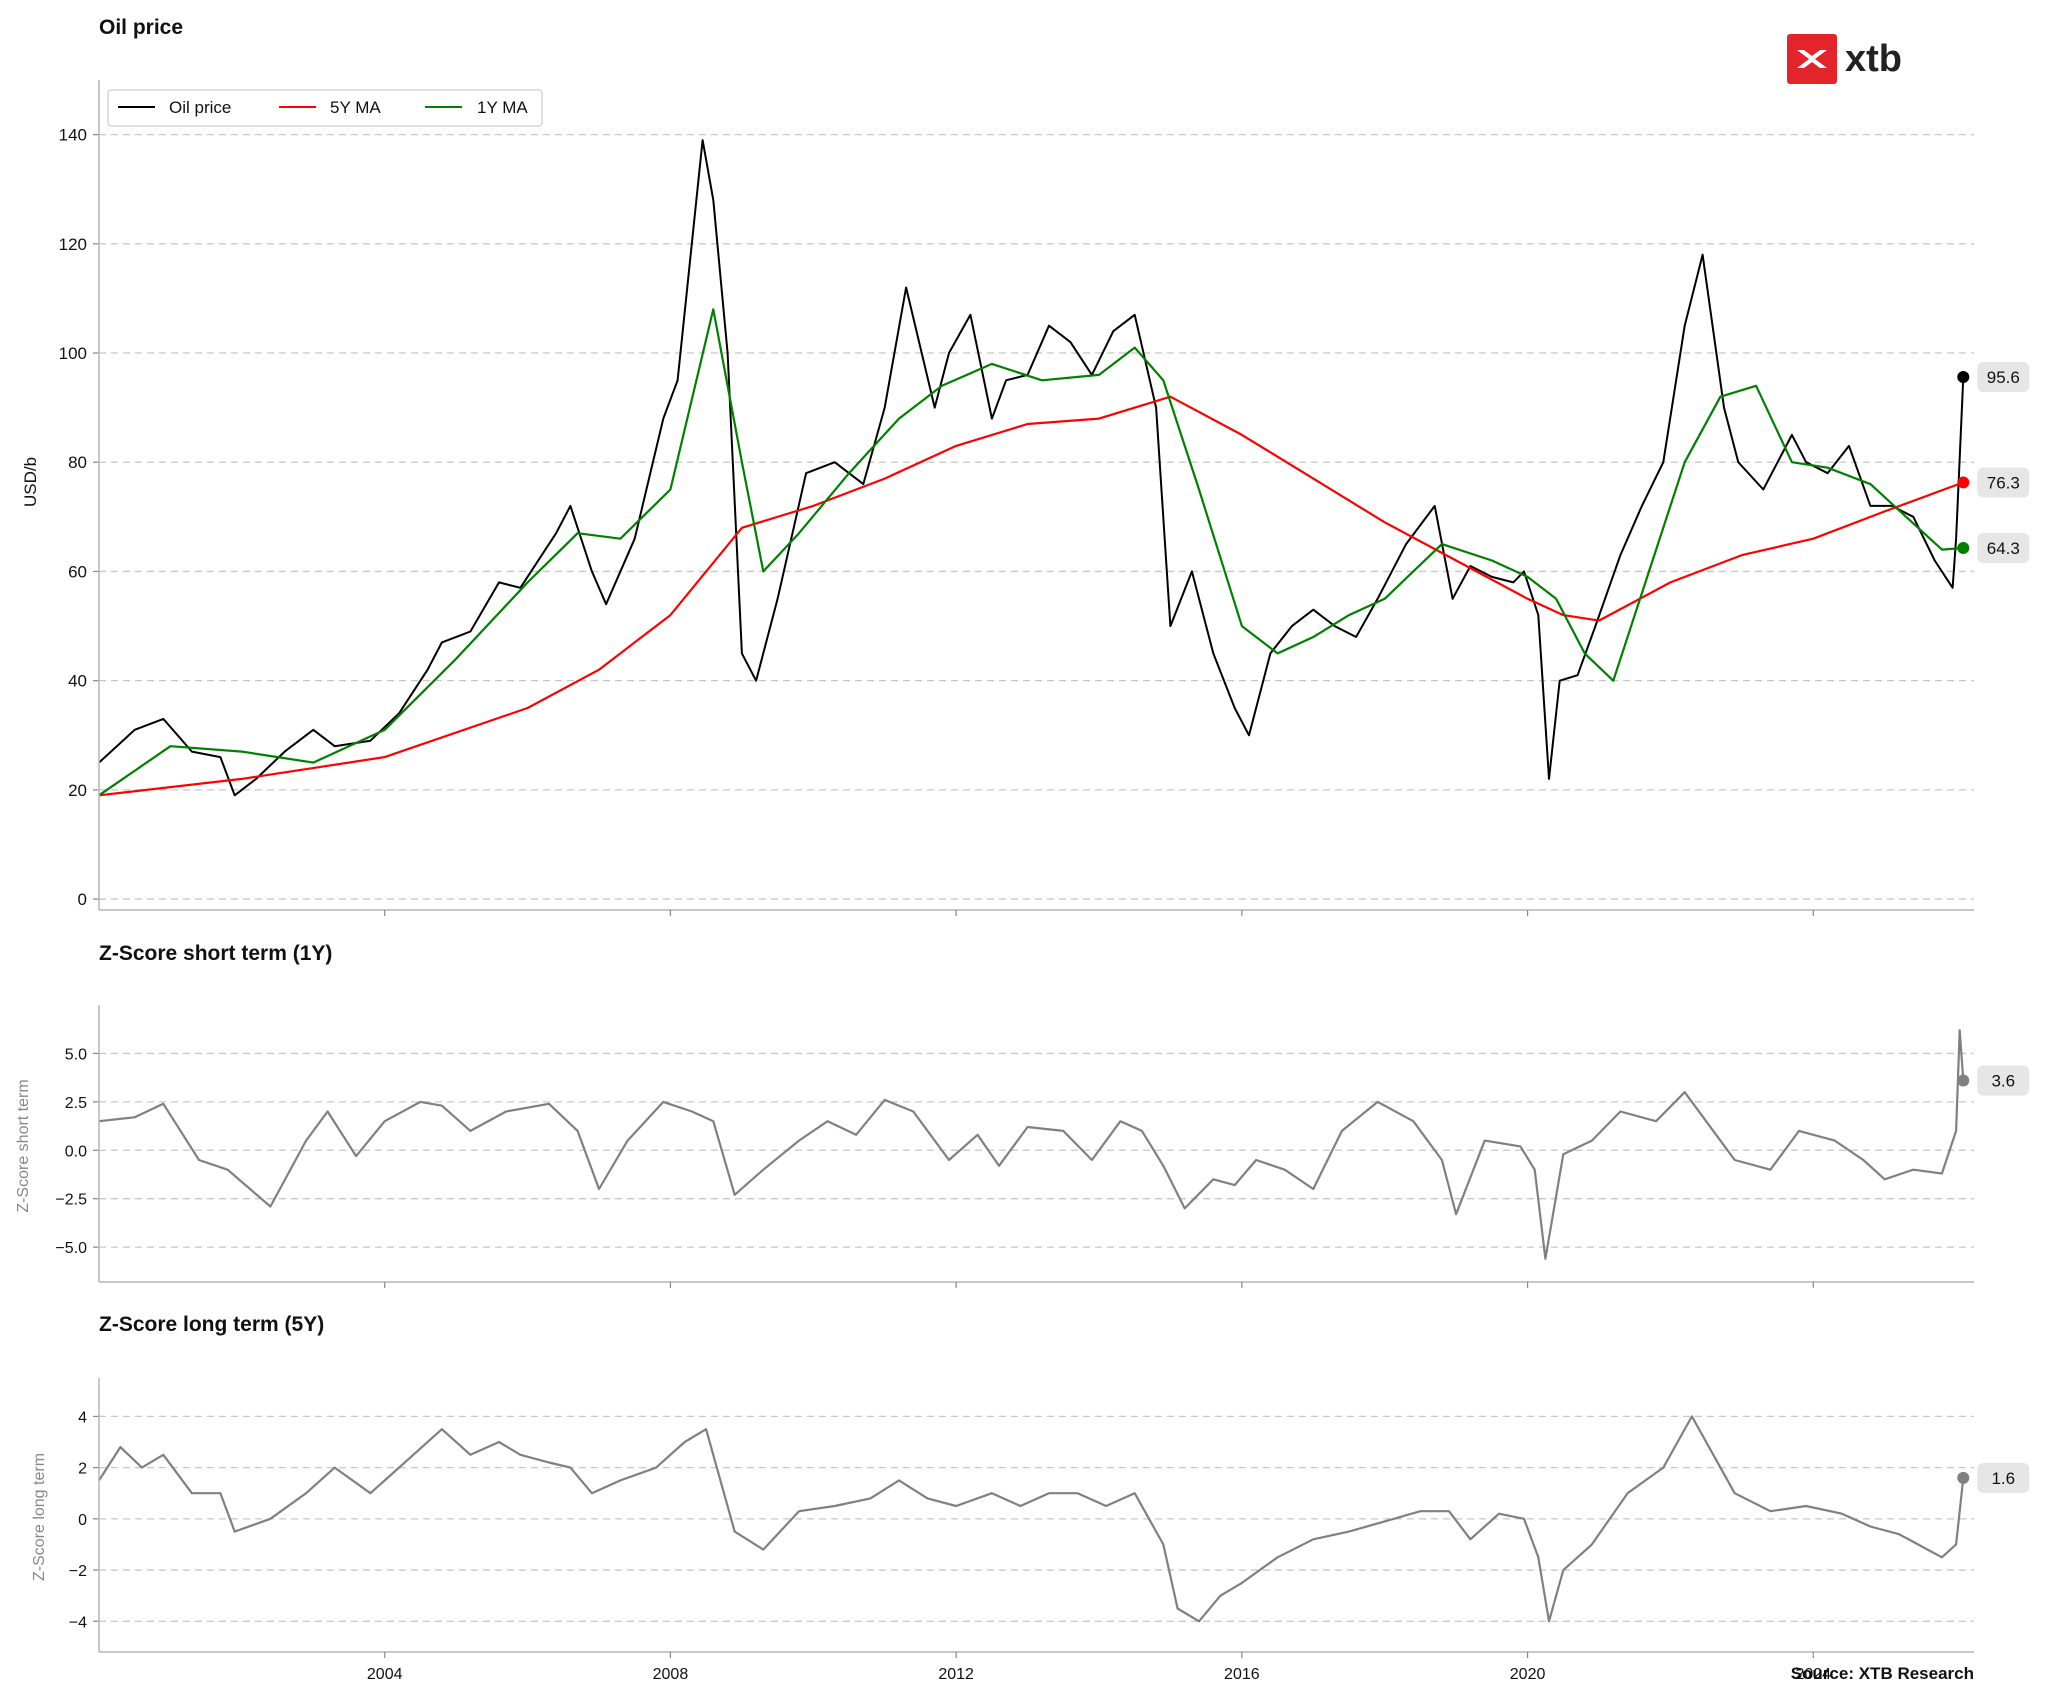 The image size is (2048, 1704). What do you see at coordinates (82, 1417) in the screenshot?
I see `y-tick-label: 4` at bounding box center [82, 1417].